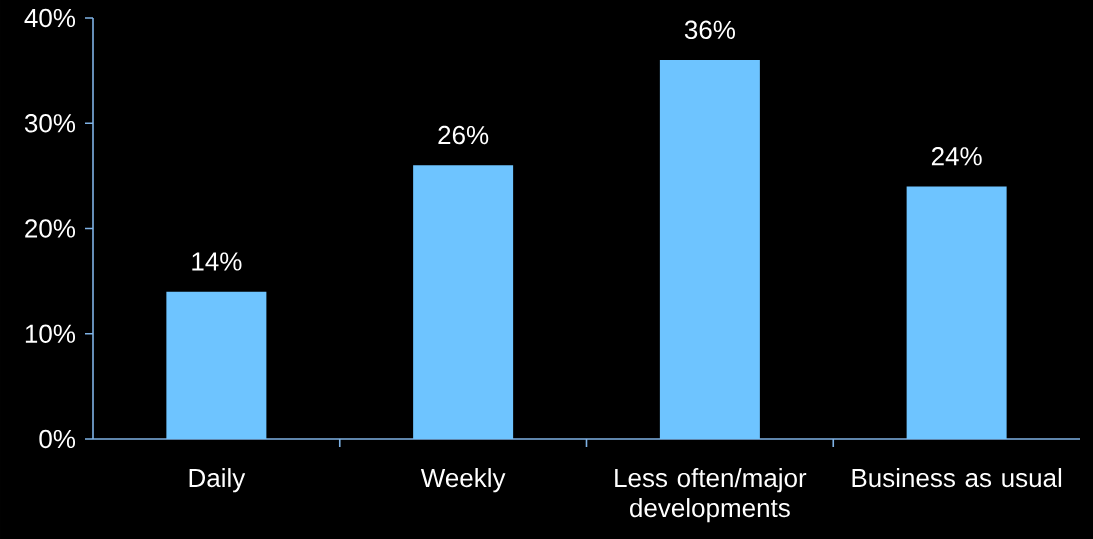 This screenshot has width=1093, height=539. What do you see at coordinates (50, 228) in the screenshot?
I see `y-tick-label: 20%` at bounding box center [50, 228].